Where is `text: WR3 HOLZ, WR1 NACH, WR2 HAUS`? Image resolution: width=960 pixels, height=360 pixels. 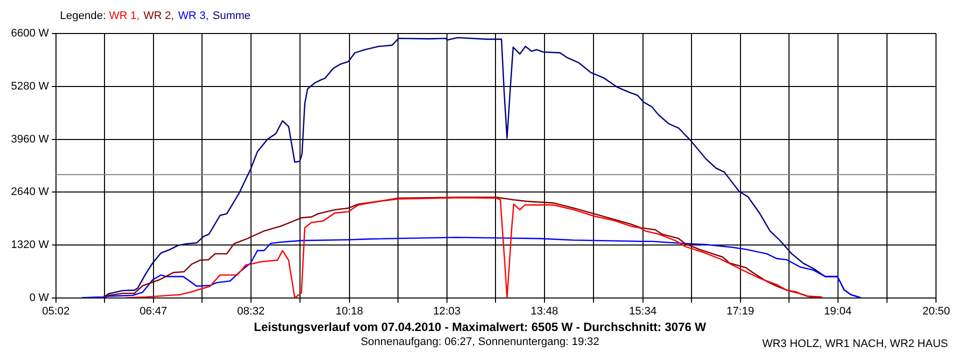
text: WR3 HOLZ, WR1 NACH, WR2 HAUS is located at coordinates (855, 344).